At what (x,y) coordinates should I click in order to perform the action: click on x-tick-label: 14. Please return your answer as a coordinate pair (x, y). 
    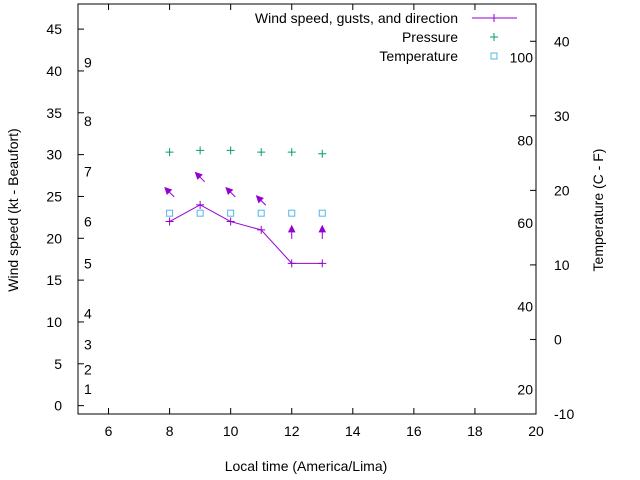
    Looking at the image, I should click on (353, 431).